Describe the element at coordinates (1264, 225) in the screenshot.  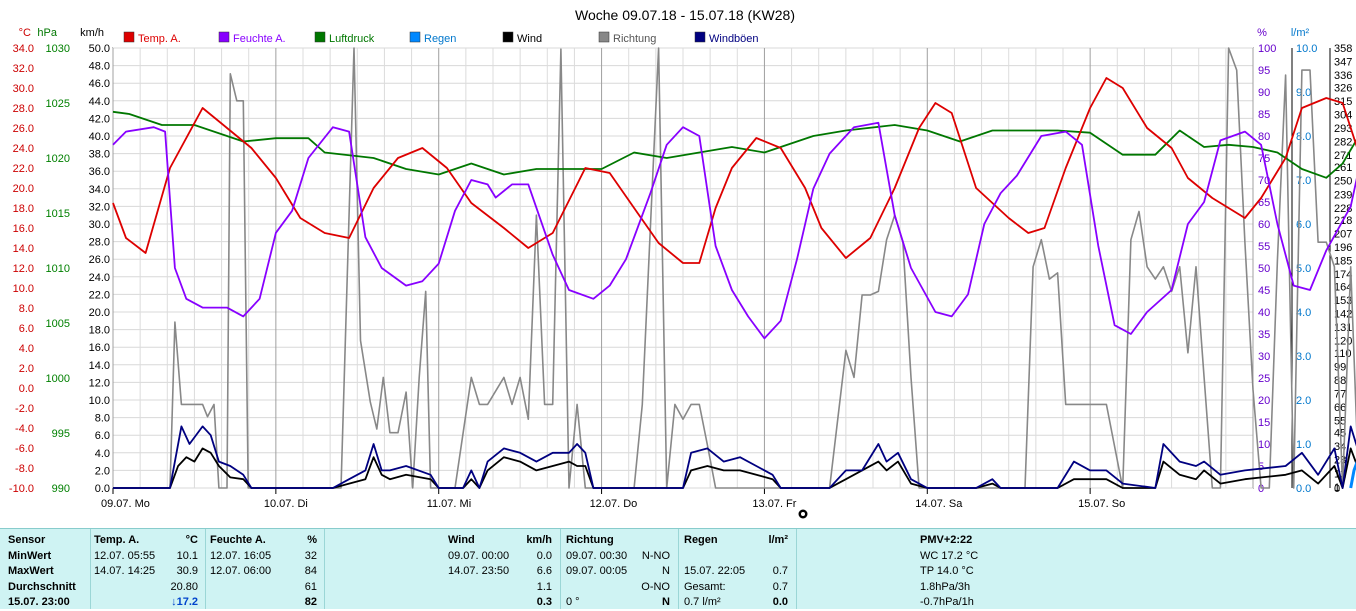
I see `humidity-tick-label: 60` at that location.